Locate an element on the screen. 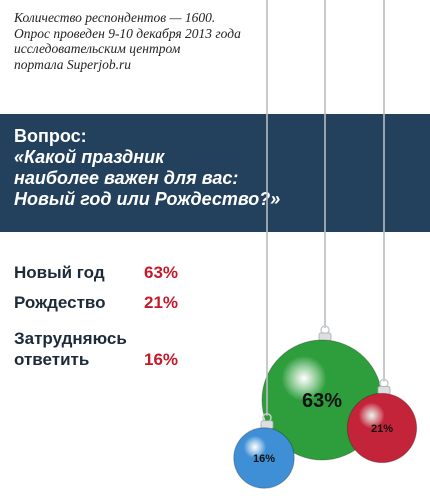 The width and height of the screenshot is (430, 500). ornament-undecided: 16% is located at coordinates (264, 244).